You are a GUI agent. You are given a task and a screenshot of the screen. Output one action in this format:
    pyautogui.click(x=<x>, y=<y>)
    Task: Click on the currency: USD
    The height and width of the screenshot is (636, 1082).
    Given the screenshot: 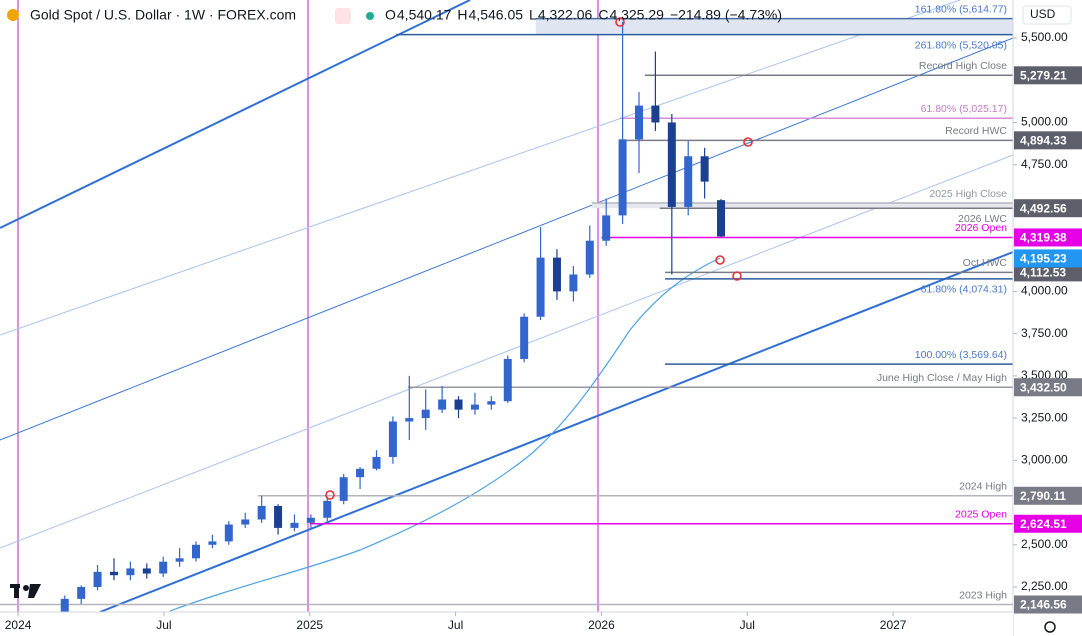 What is the action you would take?
    pyautogui.click(x=1043, y=14)
    